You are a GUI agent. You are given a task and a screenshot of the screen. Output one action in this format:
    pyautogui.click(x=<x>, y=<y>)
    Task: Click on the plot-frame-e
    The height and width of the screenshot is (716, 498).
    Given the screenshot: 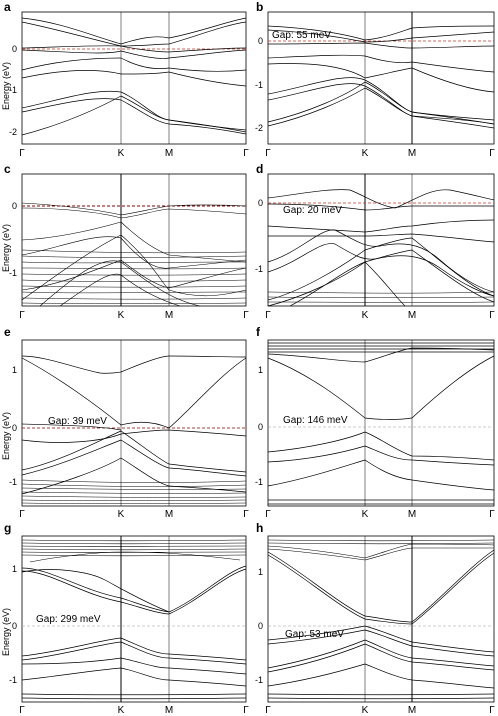 What is the action you would take?
    pyautogui.click(x=134, y=423)
    